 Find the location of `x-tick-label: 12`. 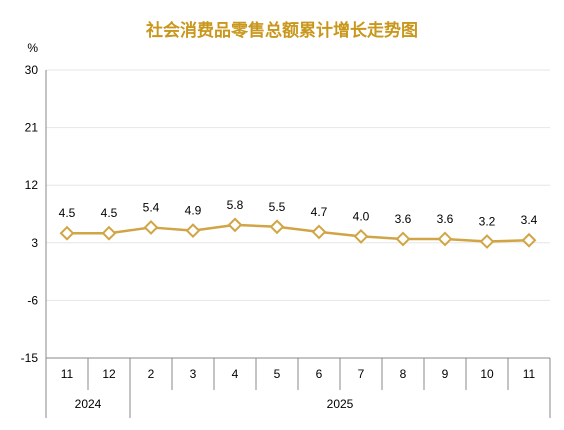

x-tick-label: 12 is located at coordinates (109, 374).